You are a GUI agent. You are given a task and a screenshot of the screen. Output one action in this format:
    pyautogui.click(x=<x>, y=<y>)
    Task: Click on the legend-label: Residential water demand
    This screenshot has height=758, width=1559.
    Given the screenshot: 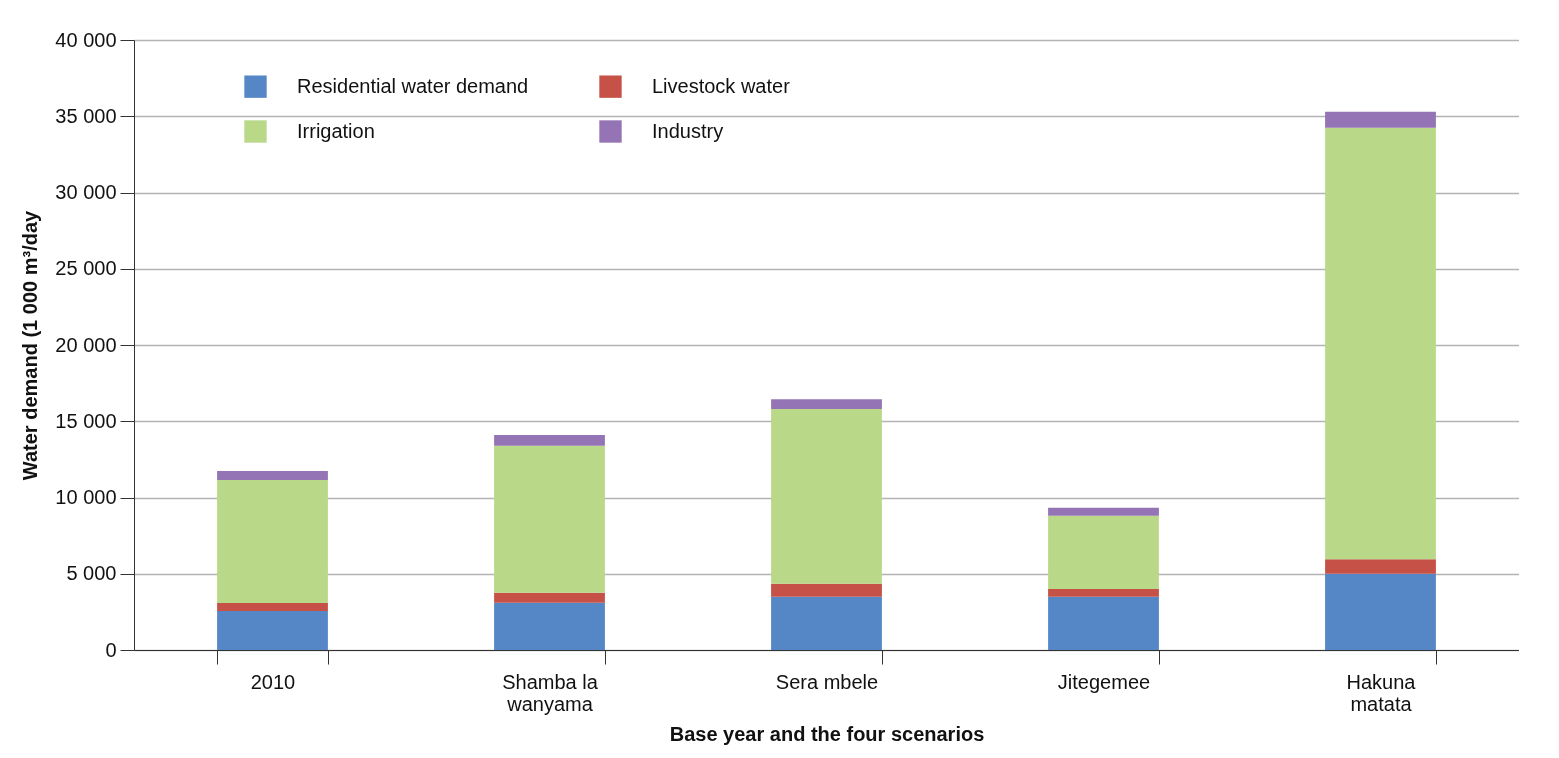 What is the action you would take?
    pyautogui.click(x=413, y=85)
    